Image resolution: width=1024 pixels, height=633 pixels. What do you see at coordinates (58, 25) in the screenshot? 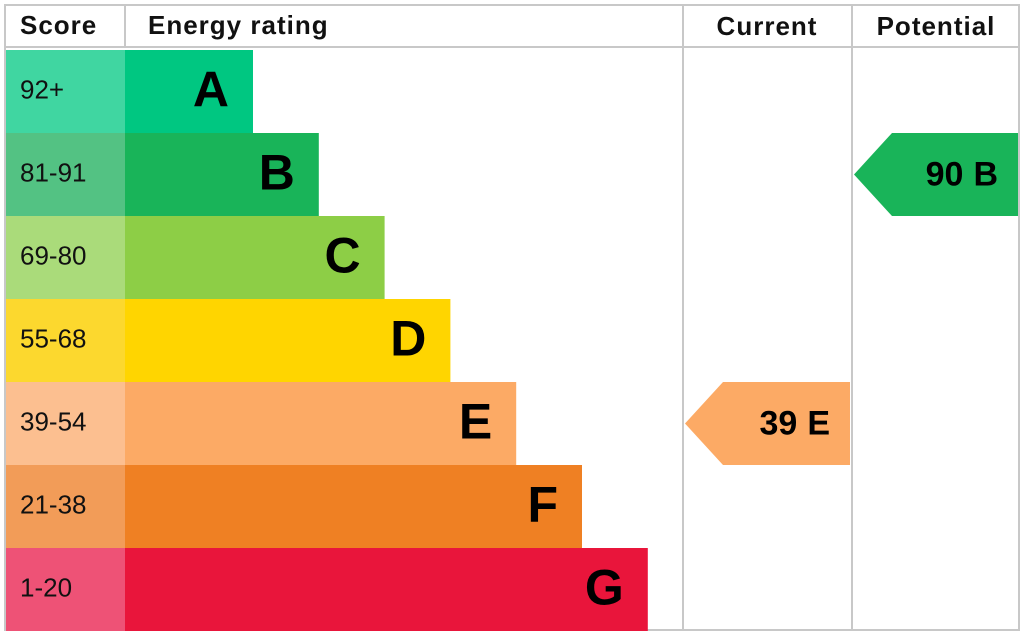
I see `header-score: Score` at bounding box center [58, 25].